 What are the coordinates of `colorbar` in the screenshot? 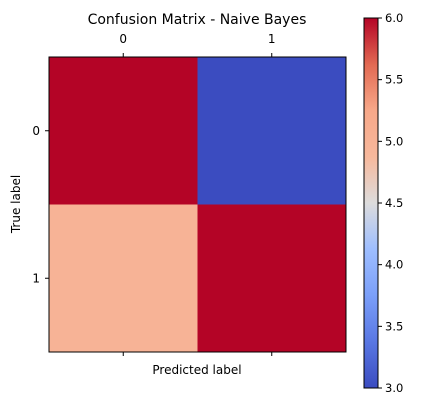 It's located at (371, 203).